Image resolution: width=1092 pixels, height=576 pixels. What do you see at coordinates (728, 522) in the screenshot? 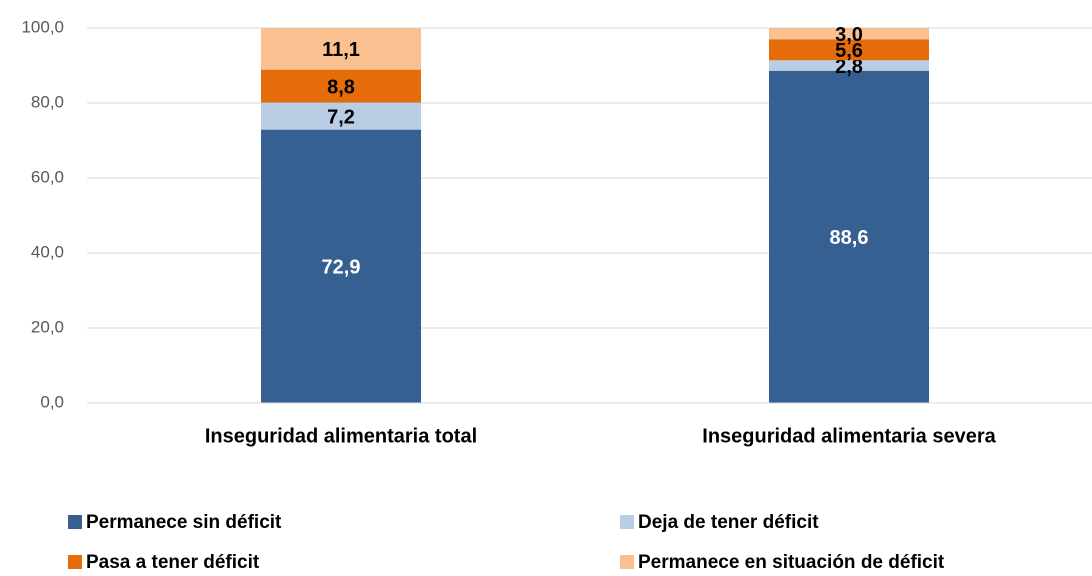
I see `legend-label: Deja de tener déficit` at bounding box center [728, 522].